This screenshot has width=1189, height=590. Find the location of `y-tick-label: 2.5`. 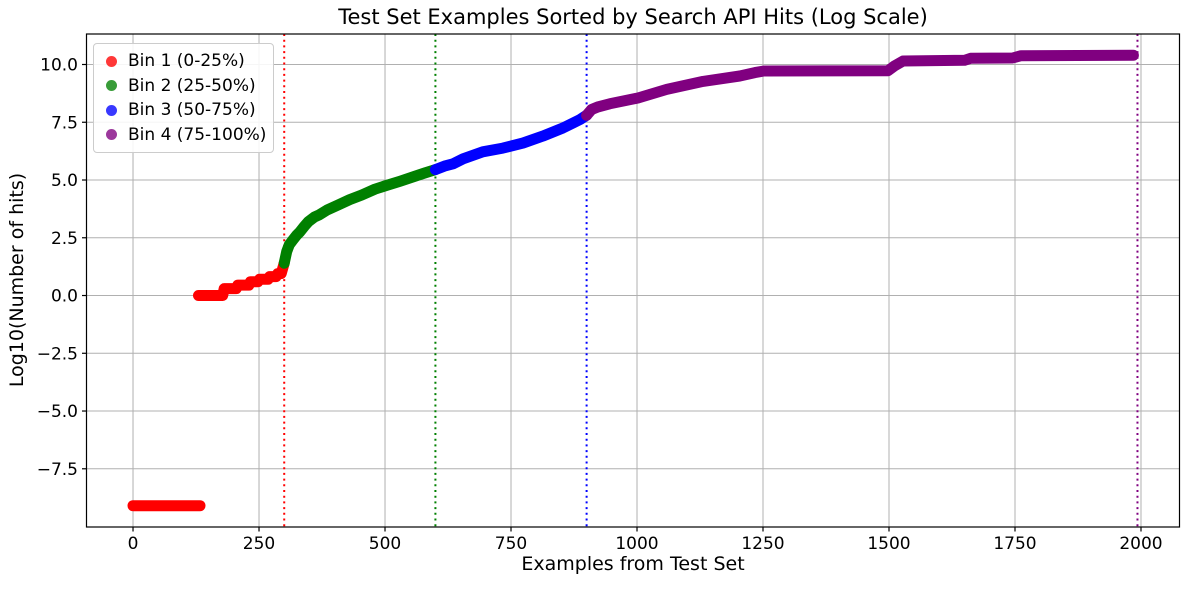

y-tick-label: 2.5 is located at coordinates (64, 239).